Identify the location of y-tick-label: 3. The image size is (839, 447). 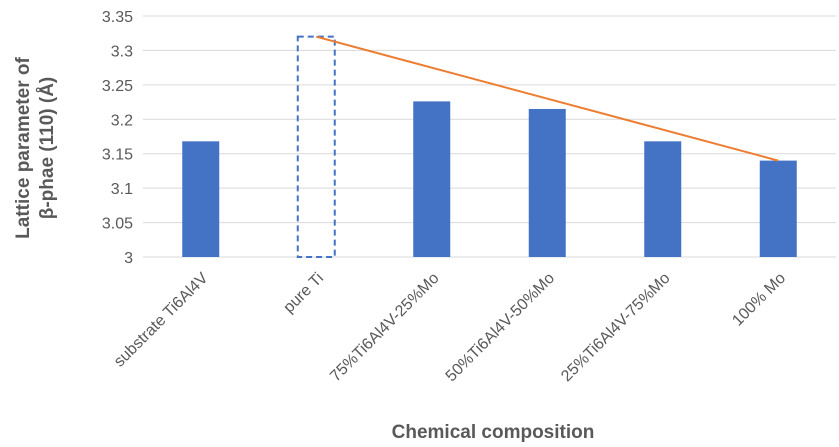
(128, 258).